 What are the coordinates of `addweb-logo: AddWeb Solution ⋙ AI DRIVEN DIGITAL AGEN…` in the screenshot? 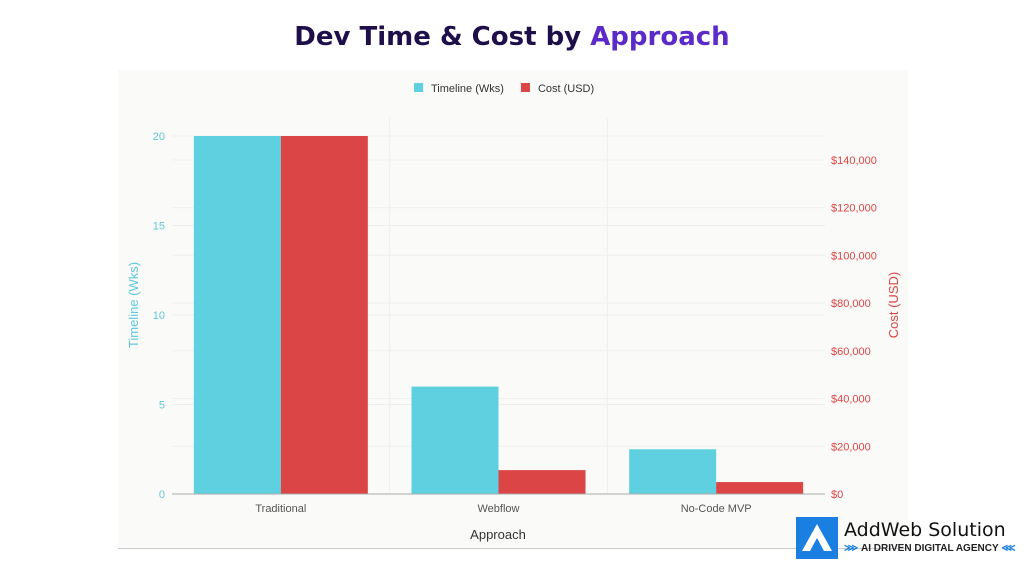 It's located at (910, 540).